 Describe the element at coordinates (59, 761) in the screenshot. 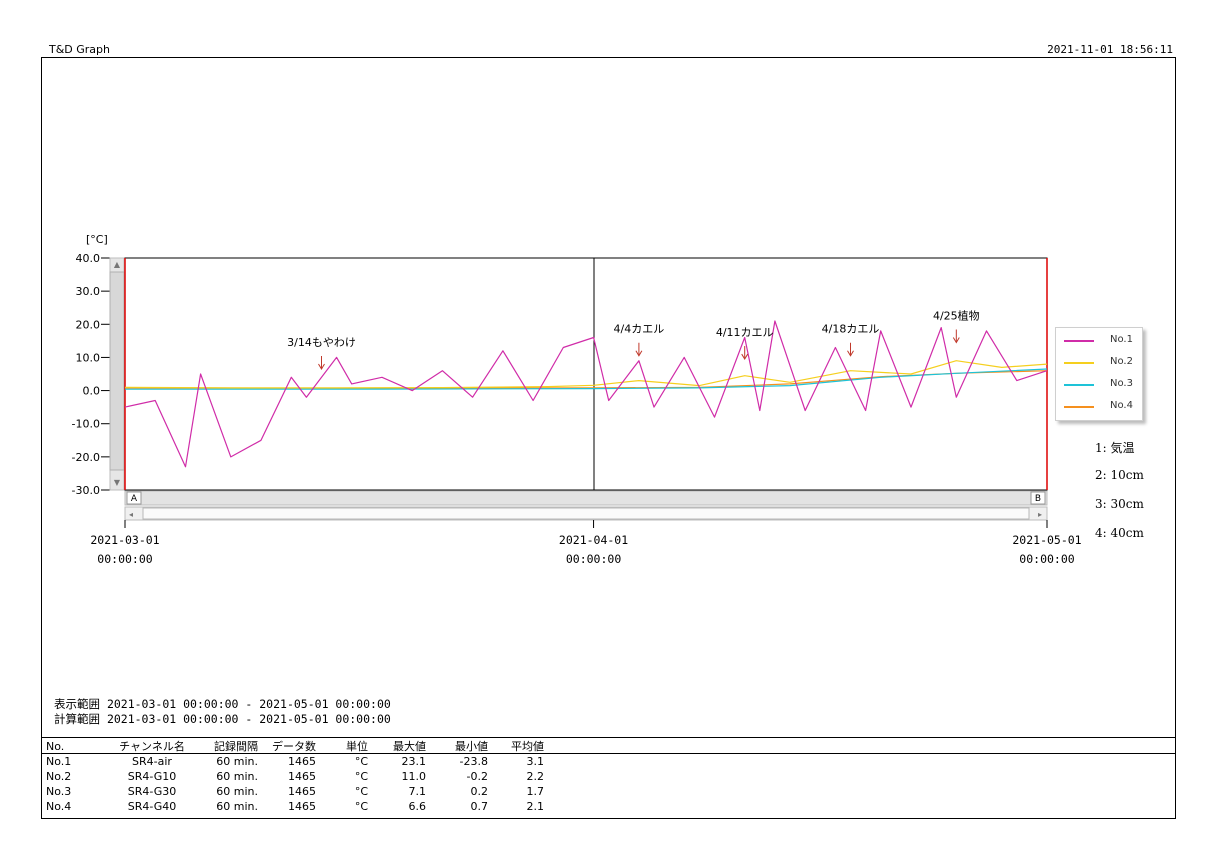

I see `cell: No.1` at that location.